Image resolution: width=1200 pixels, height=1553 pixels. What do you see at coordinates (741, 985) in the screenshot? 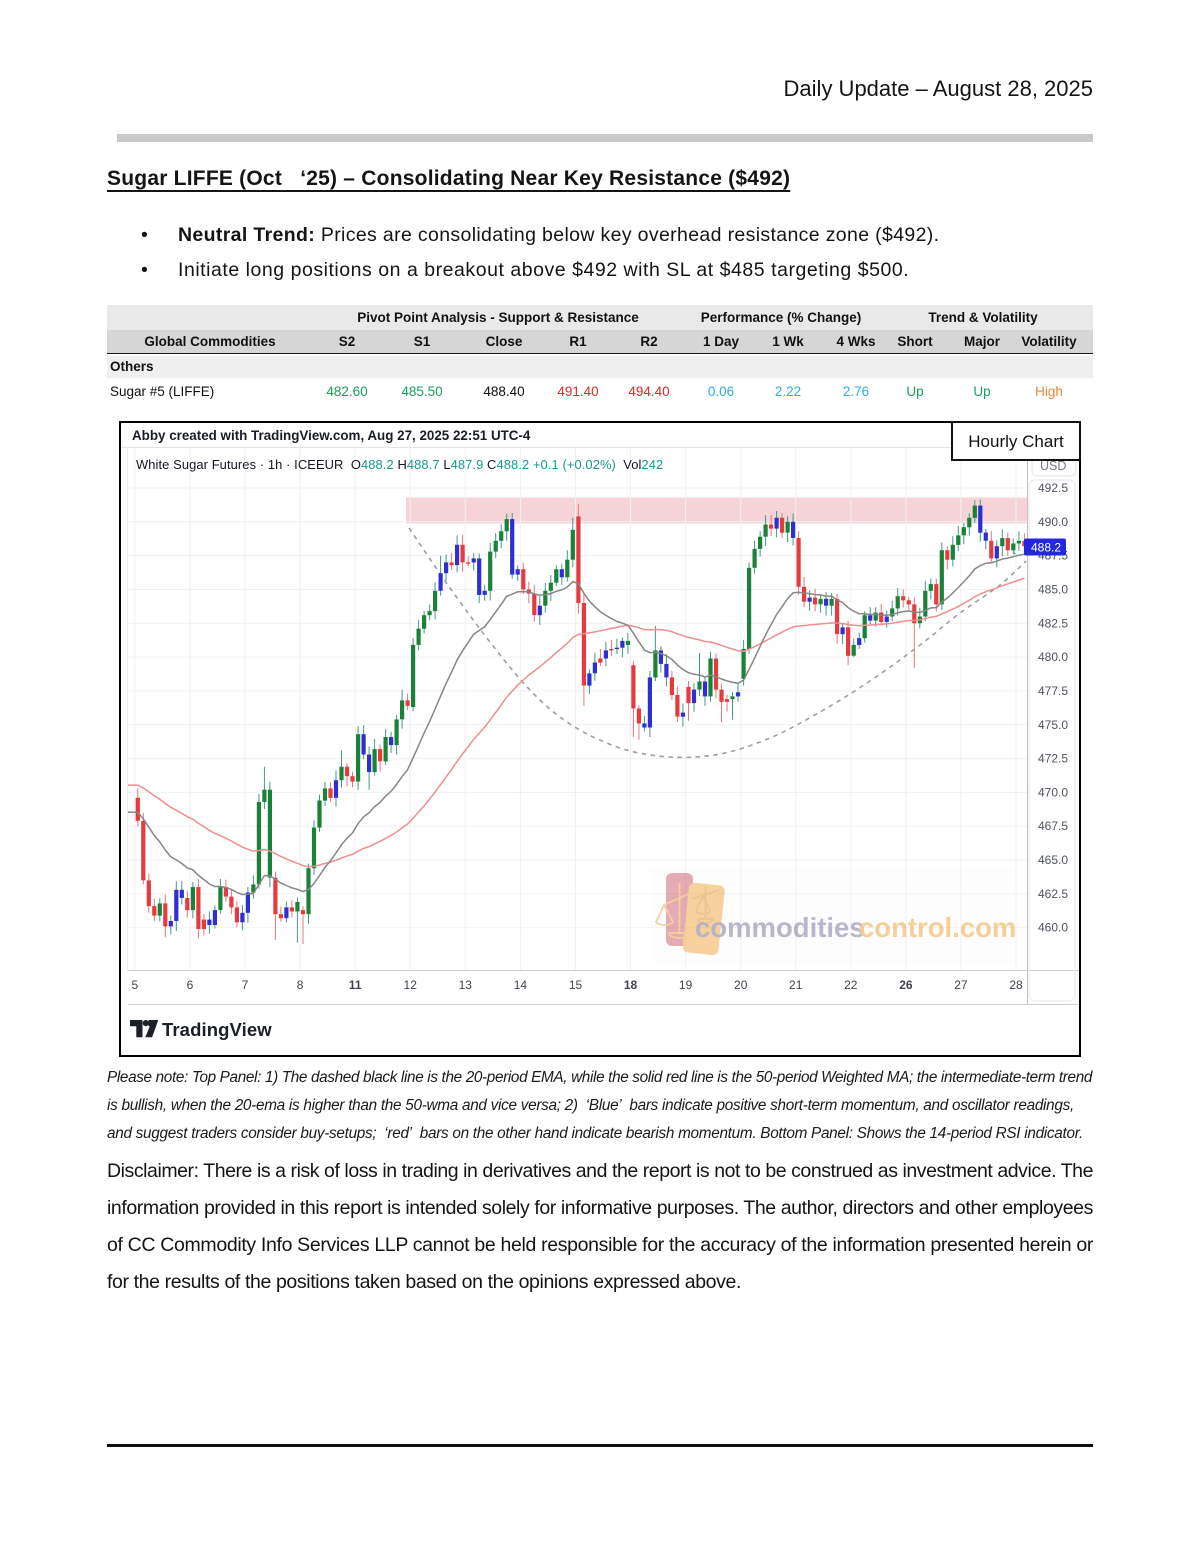
I see `svg-text: 20` at bounding box center [741, 985].